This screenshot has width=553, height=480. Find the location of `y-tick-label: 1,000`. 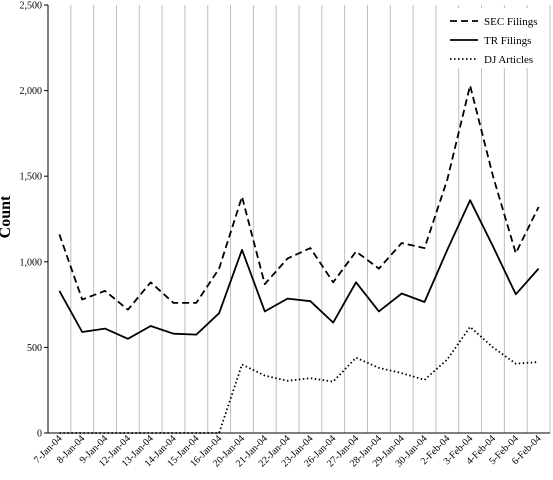

y-tick-label: 1,000 is located at coordinates (31, 262).